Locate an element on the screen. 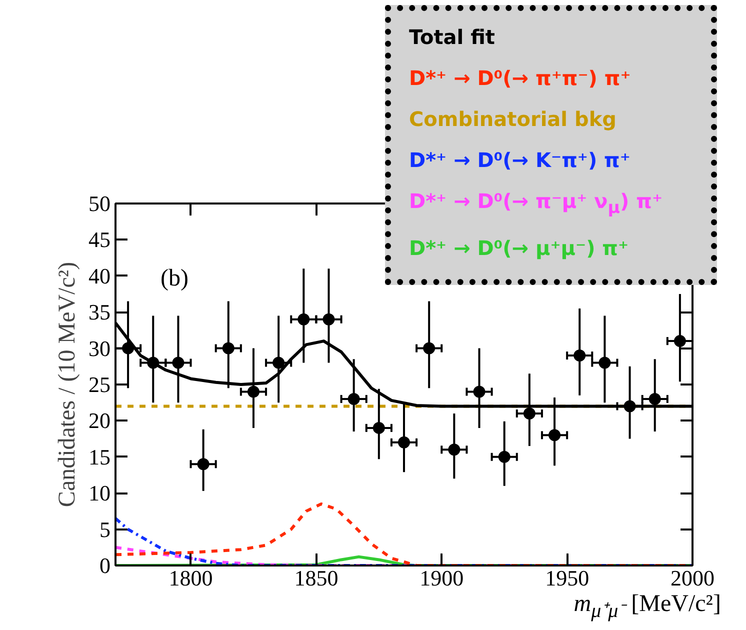 This screenshot has height=630, width=746. annotation: (b) is located at coordinates (174, 279).